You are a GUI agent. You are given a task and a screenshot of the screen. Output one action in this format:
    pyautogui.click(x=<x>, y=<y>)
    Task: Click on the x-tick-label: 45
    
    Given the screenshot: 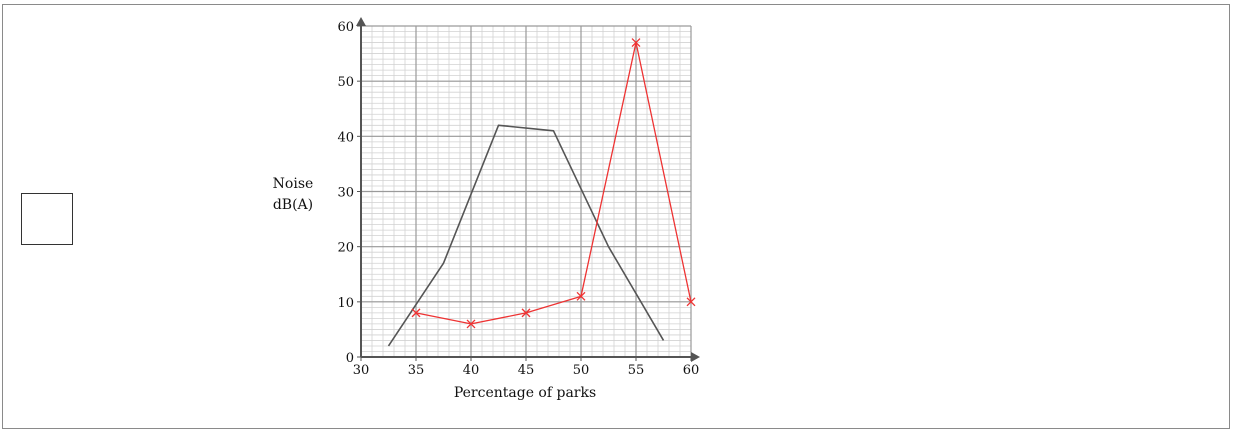 What is the action you would take?
    pyautogui.click(x=526, y=370)
    